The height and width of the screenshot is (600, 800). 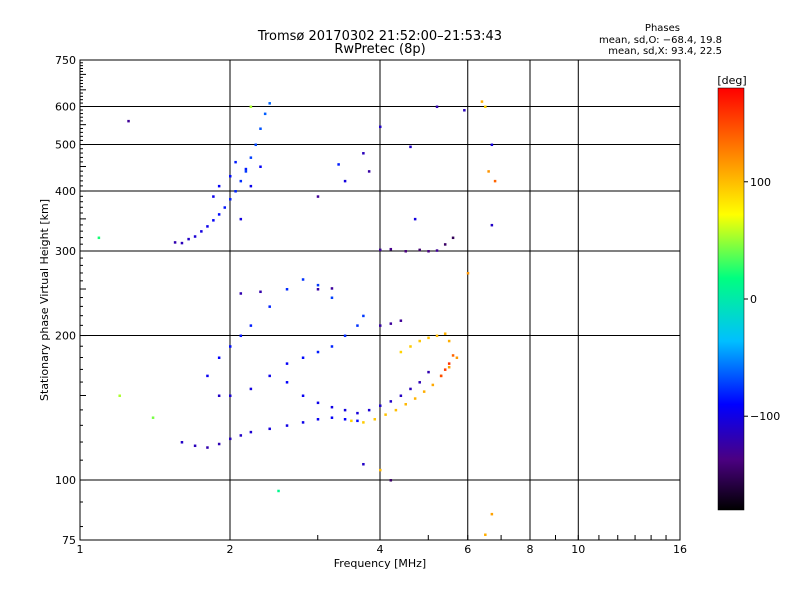 I want to click on y-tick-label: 750, so click(x=65, y=60).